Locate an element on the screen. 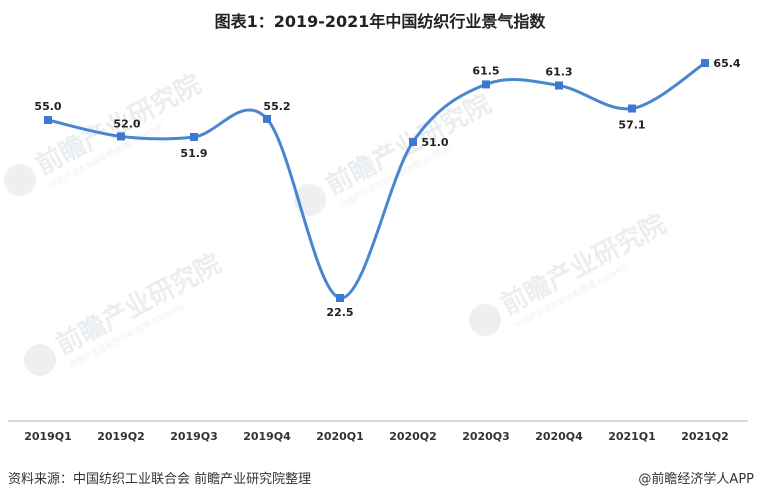 This screenshot has width=760, height=497. x-tick-label: 2020Q2 is located at coordinates (413, 436).